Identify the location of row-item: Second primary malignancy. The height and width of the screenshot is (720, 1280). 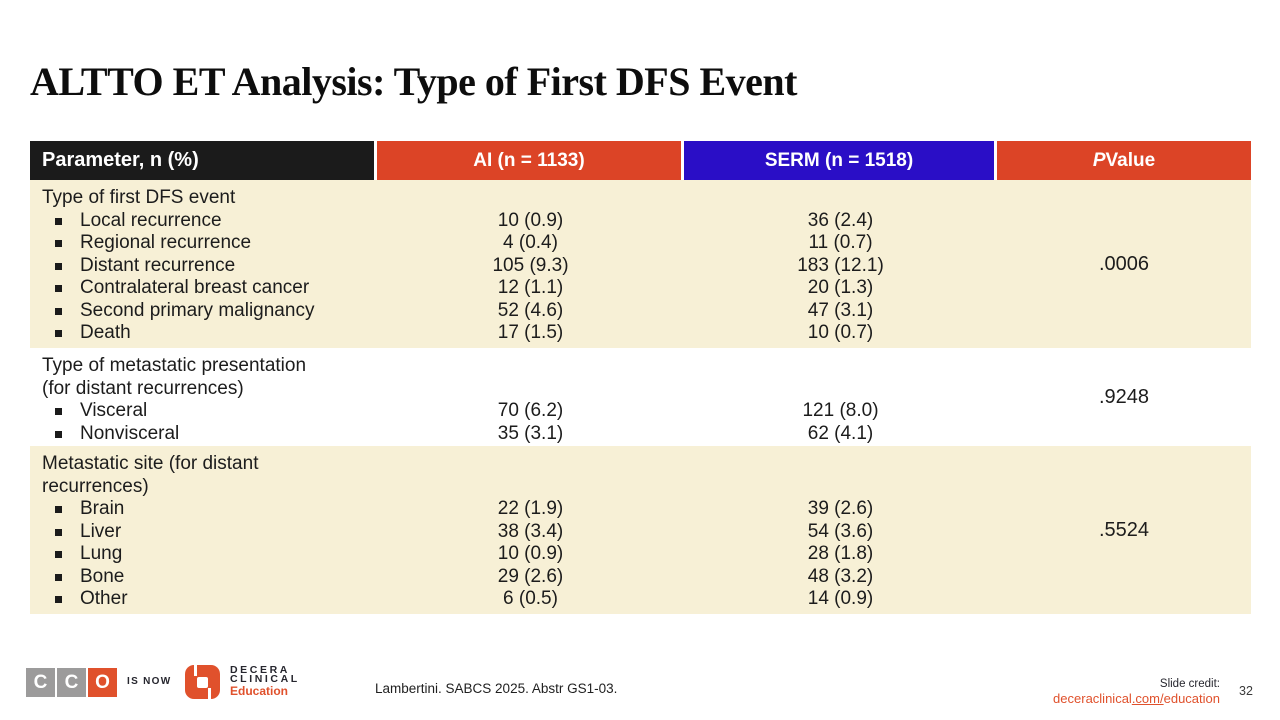
(205, 311).